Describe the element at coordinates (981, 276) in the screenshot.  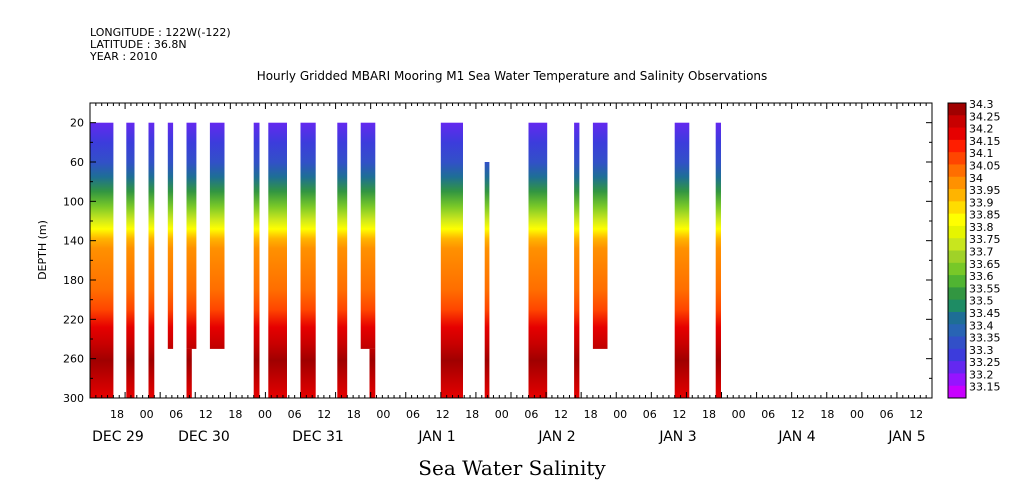
I see `colorbar-label: 33.6` at that location.